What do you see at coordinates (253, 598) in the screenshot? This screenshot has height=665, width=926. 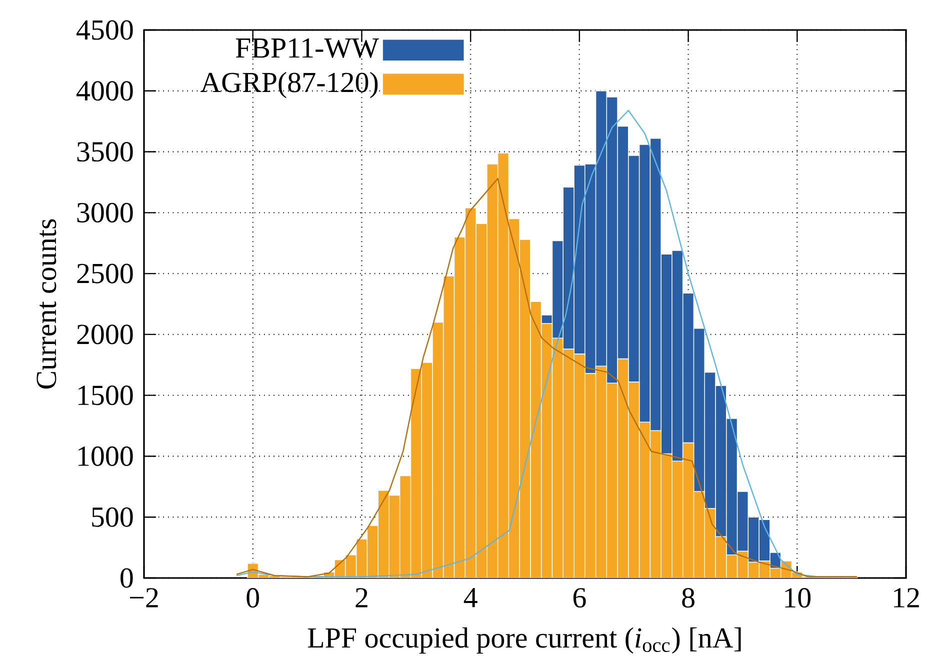 I see `x-tick-label: 0` at bounding box center [253, 598].